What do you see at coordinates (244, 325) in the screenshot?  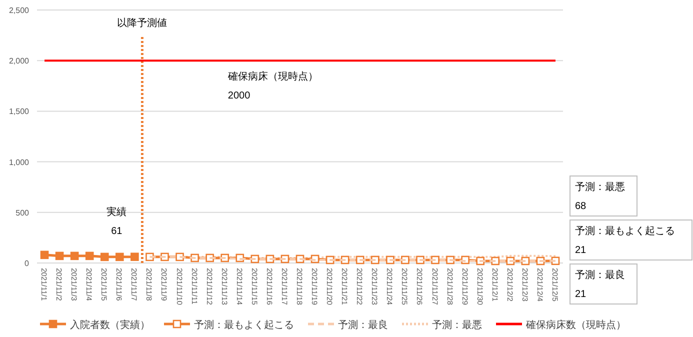 I see `legend-label: 予測：最もよく起こる` at bounding box center [244, 325].